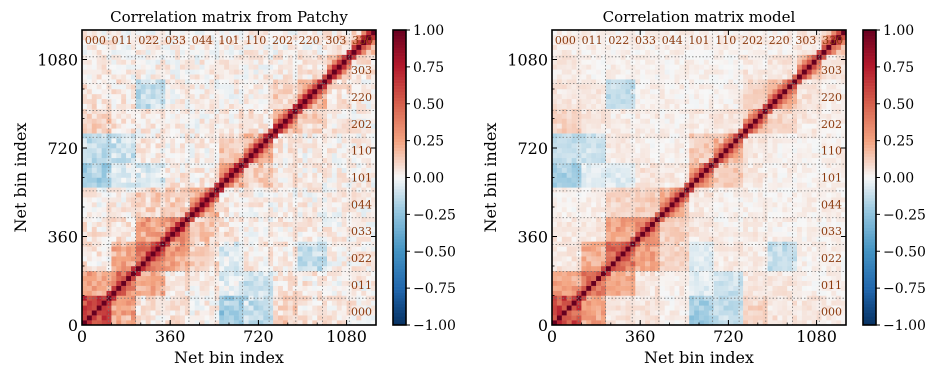  I want to click on block-label-right: 033, so click(361, 231).